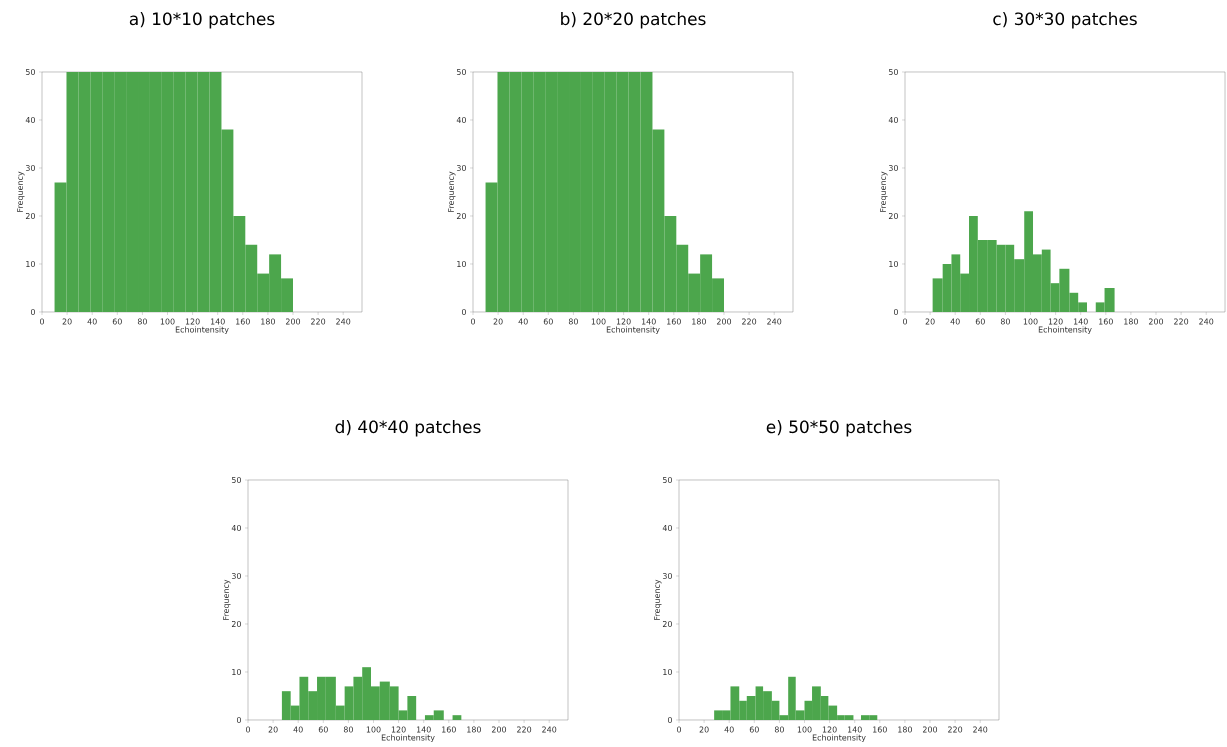 This screenshot has height=747, width=1227. Describe the element at coordinates (633, 20) in the screenshot. I see `chart-title: b) 20*20 patches` at that location.